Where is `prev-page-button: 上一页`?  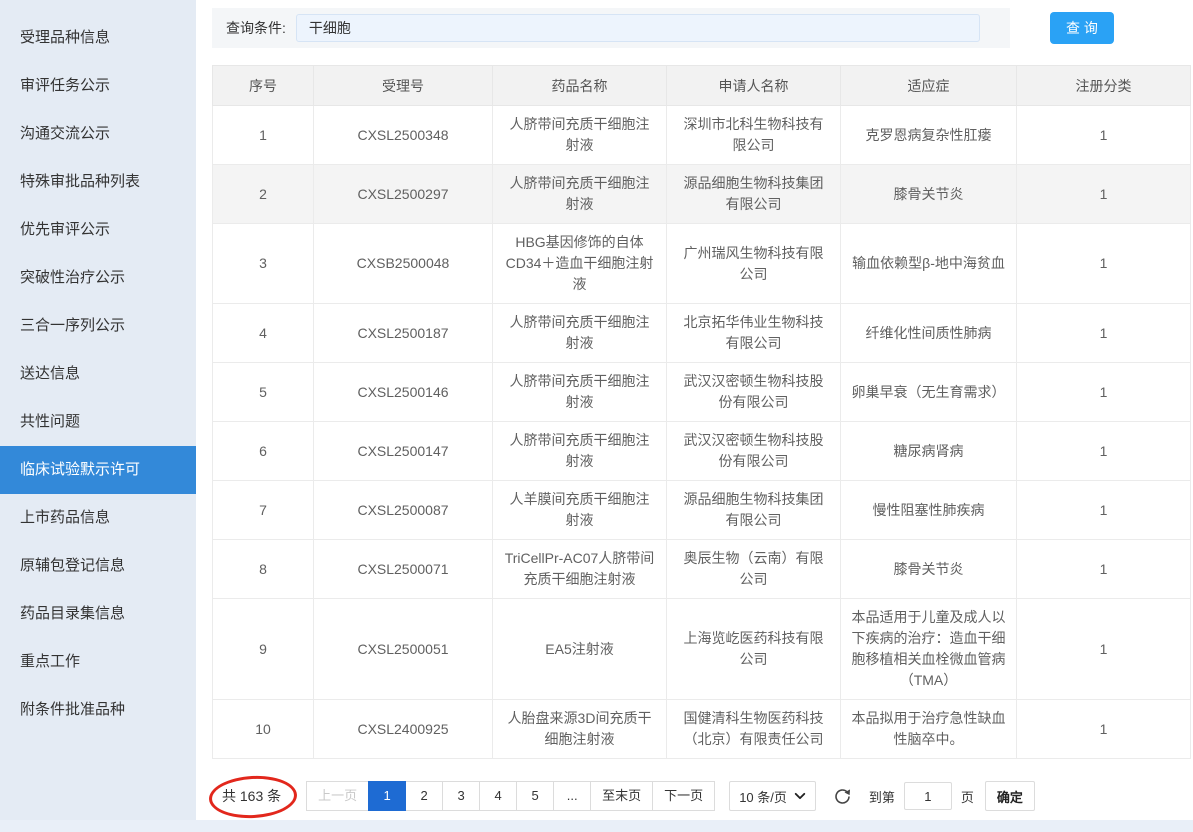 prev-page-button: 上一页 is located at coordinates (338, 796).